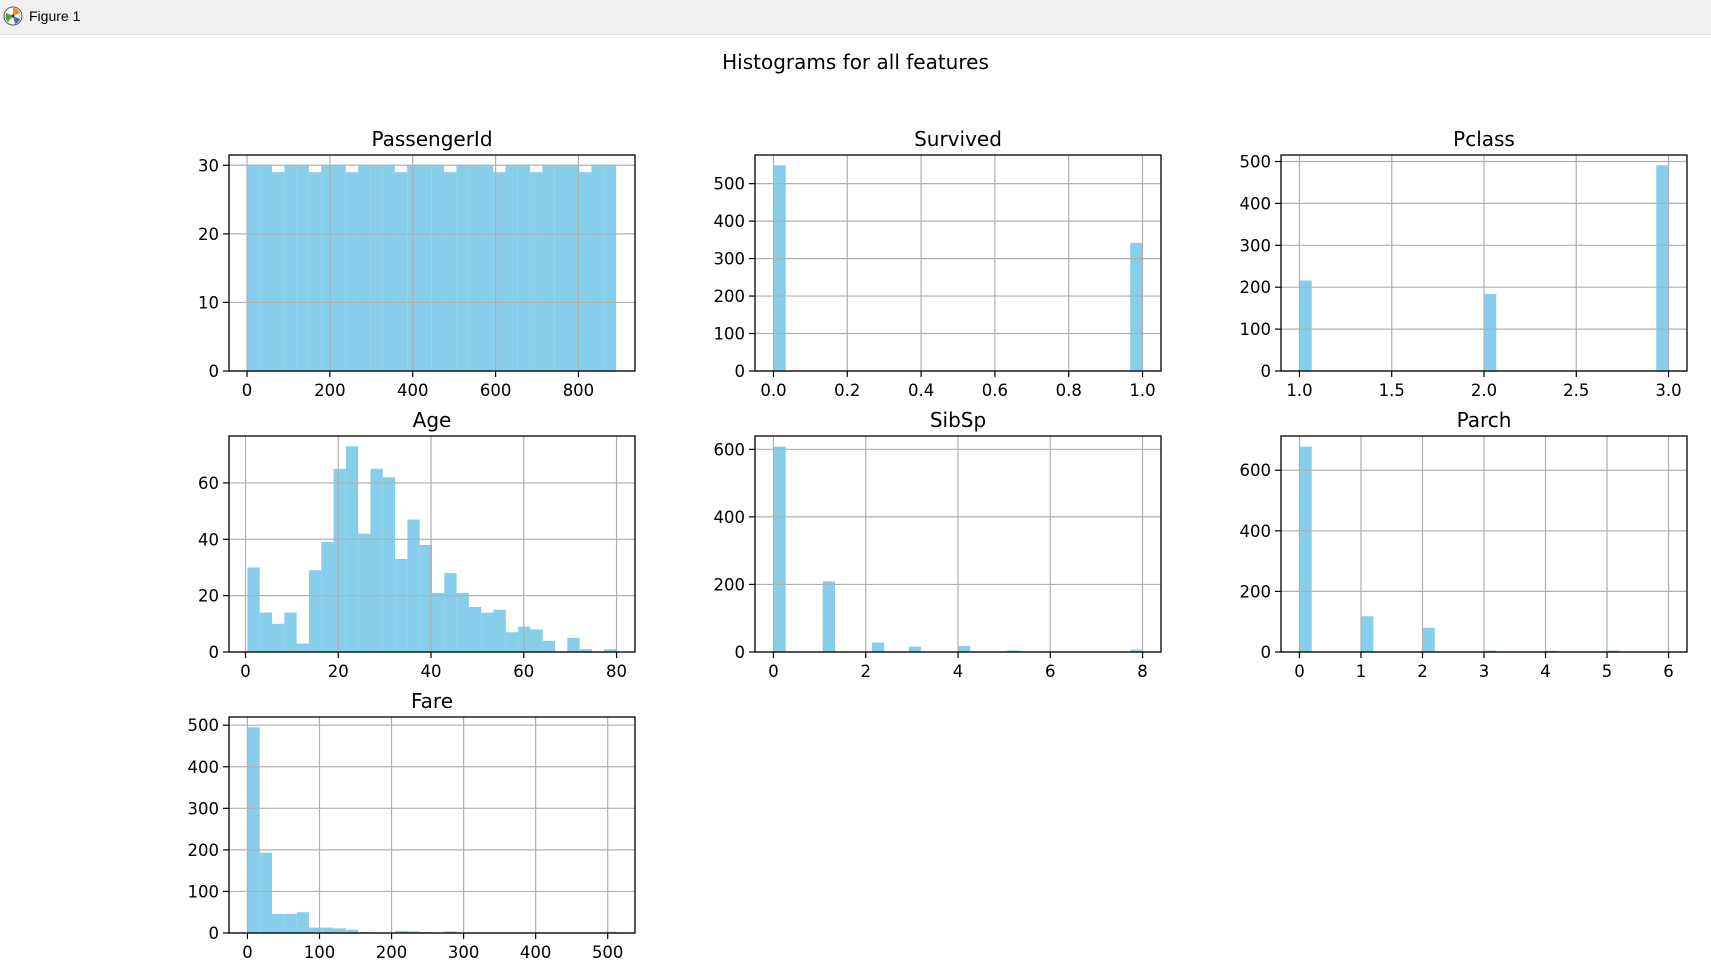  I want to click on fare-ytick-label-2: 200, so click(204, 850).